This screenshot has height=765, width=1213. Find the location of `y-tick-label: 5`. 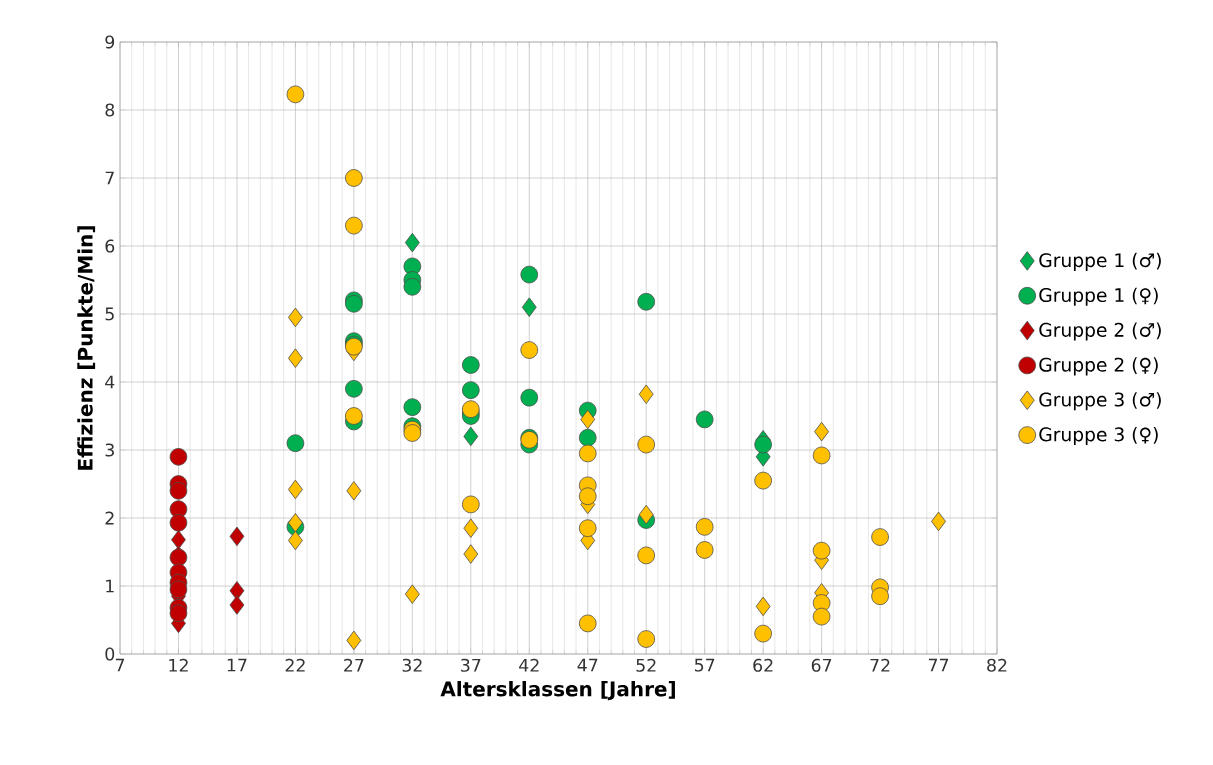

y-tick-label: 5 is located at coordinates (109, 314).